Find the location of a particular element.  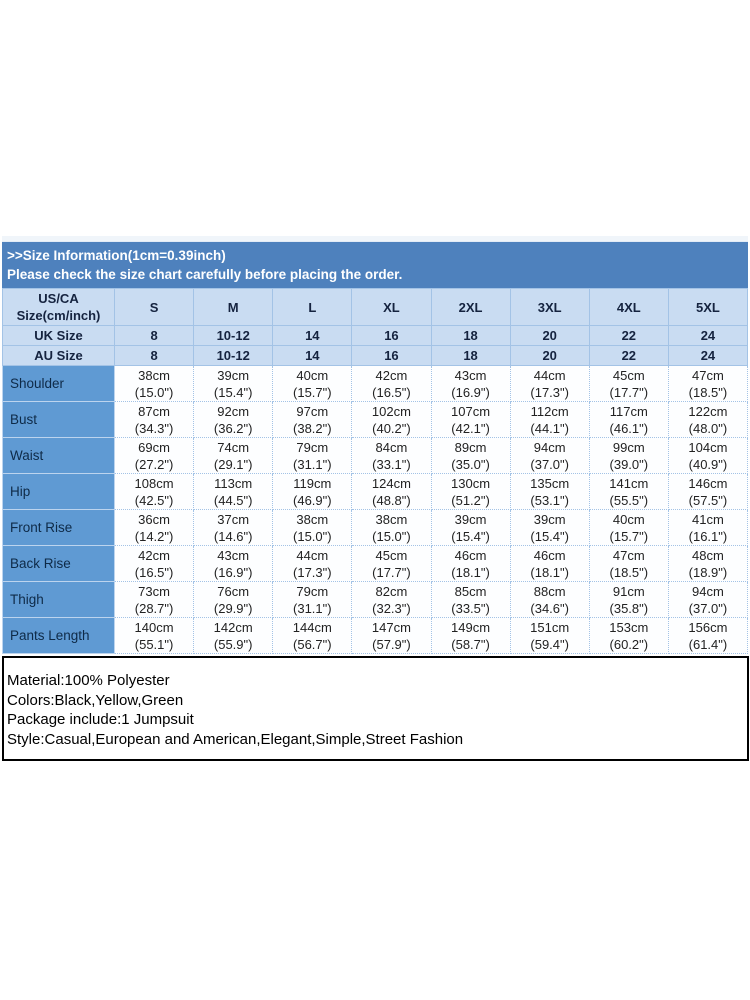

row-label: Back Rise is located at coordinates (58, 563).